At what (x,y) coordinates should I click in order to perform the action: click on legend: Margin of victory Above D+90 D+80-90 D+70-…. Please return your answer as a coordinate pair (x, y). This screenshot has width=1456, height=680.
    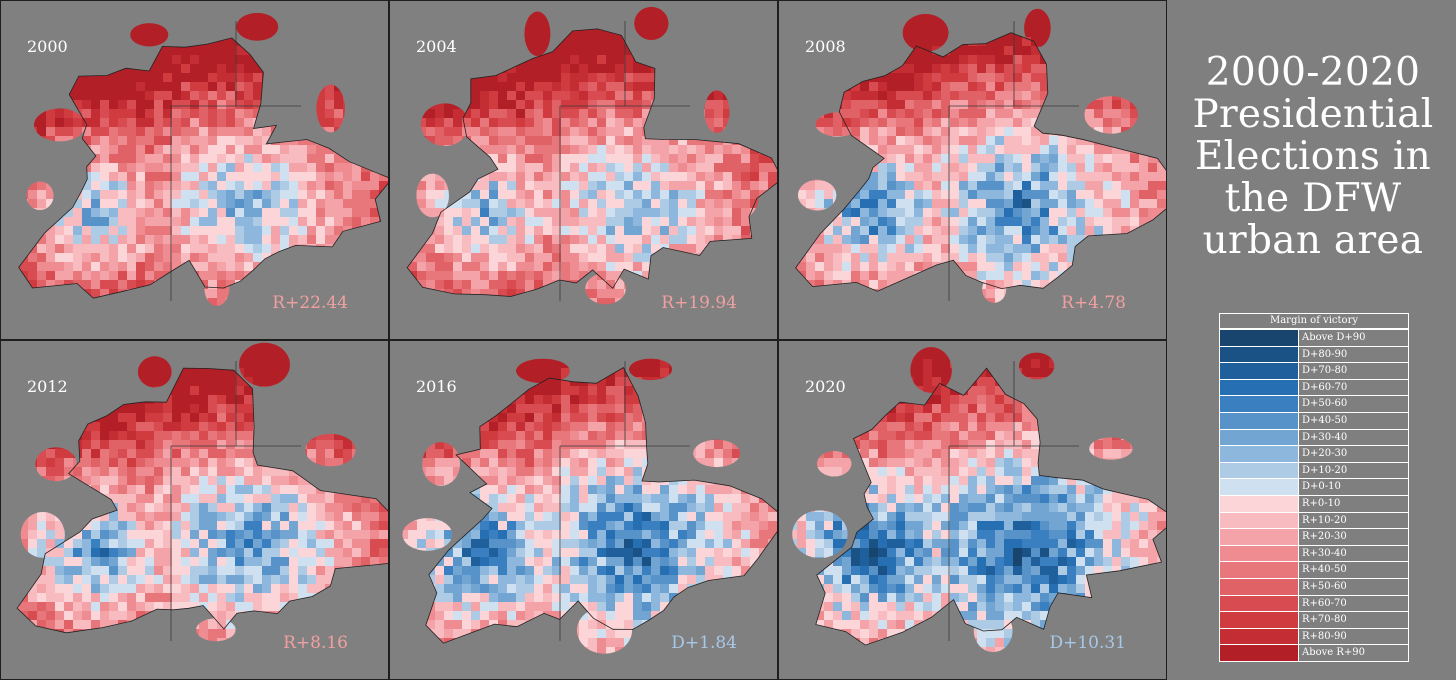
    Looking at the image, I should click on (1314, 487).